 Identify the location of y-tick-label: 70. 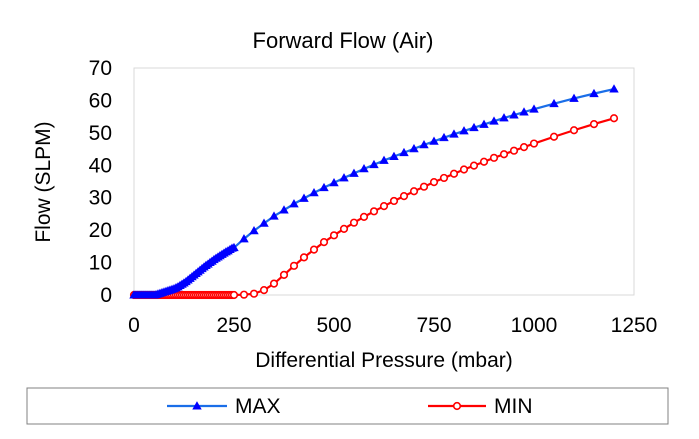
(100, 68).